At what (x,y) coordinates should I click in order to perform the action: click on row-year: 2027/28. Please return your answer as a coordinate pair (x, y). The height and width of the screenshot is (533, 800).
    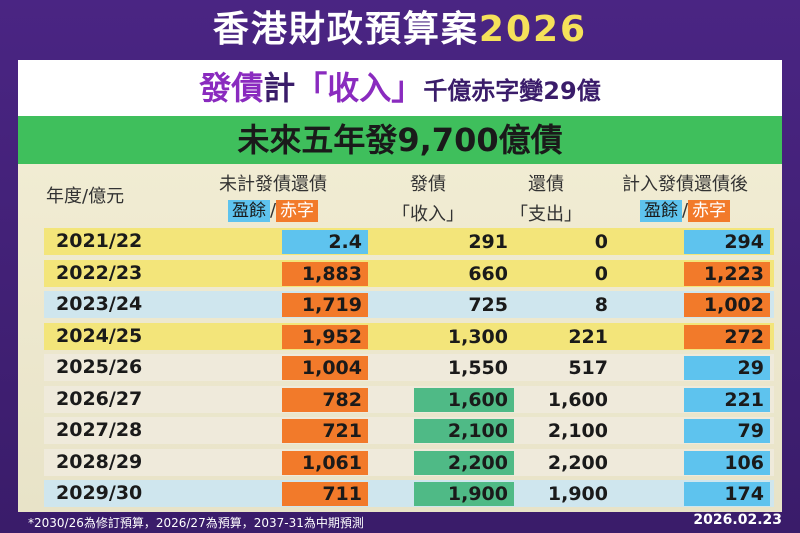
    Looking at the image, I should click on (99, 430).